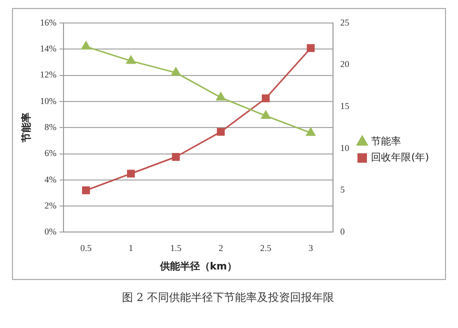 This screenshot has height=328, width=458. Describe the element at coordinates (48, 101) in the screenshot. I see `y-tick-label: 10%` at that location.